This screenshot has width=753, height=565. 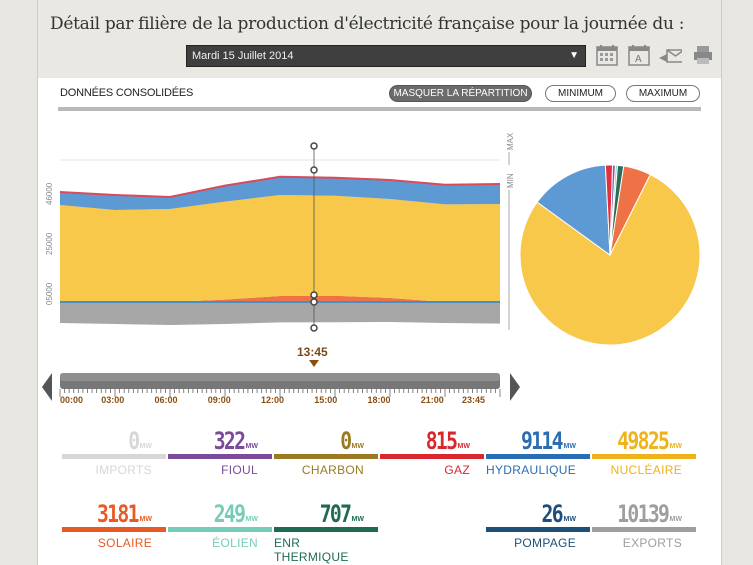 I want to click on dropdown-arrow-icon: ▼, so click(x=574, y=55).